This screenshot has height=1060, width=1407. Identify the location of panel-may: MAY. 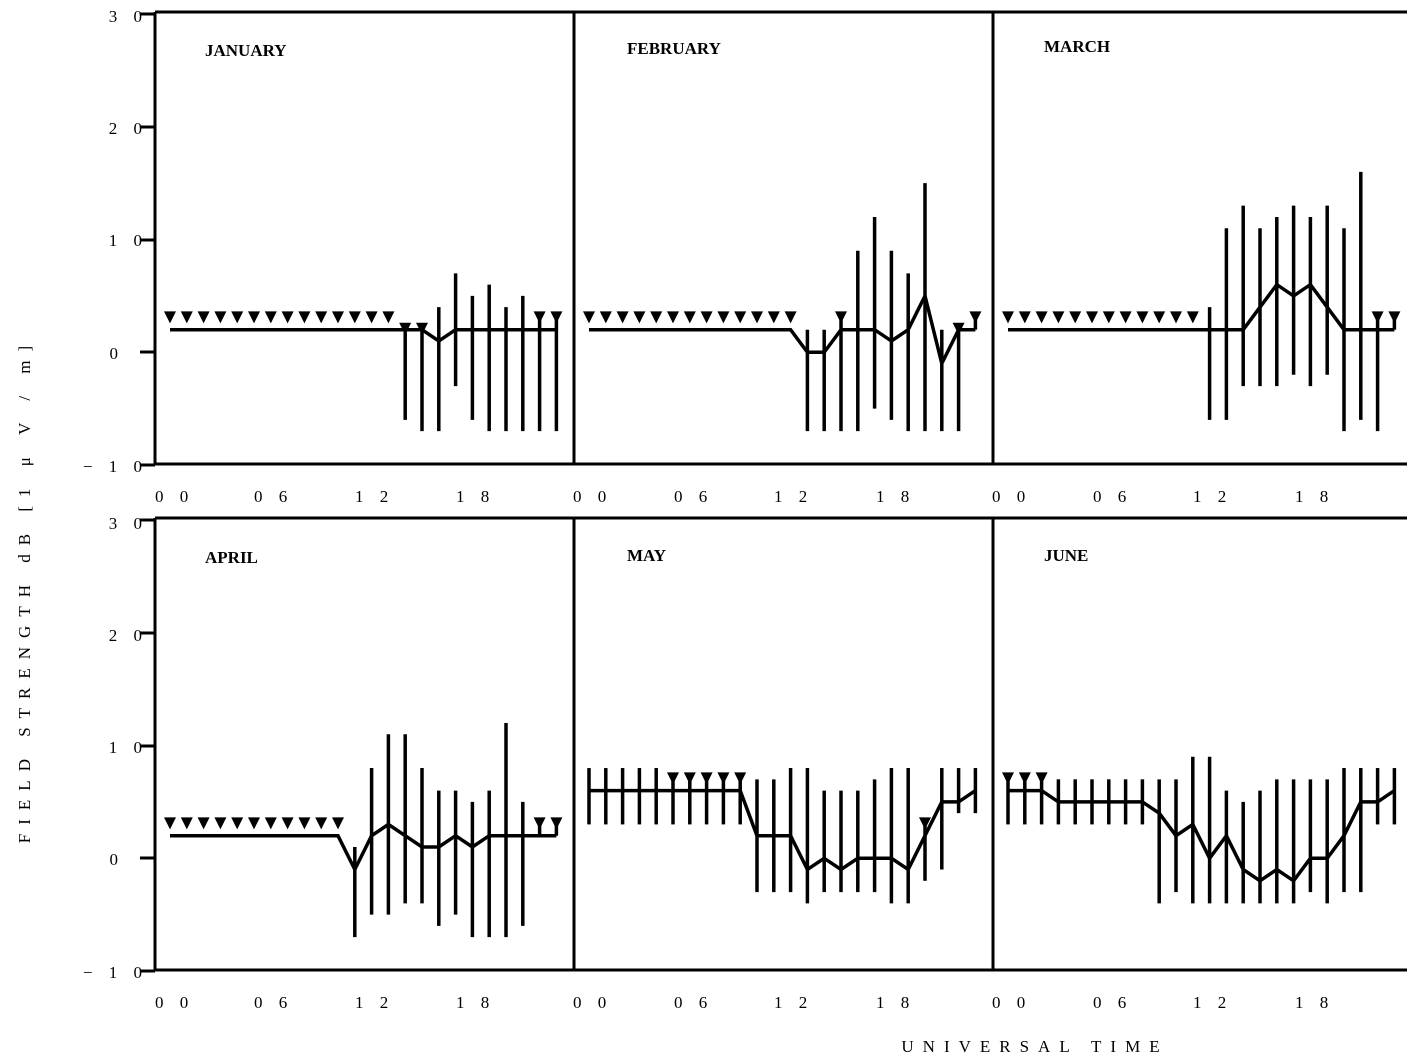
(782, 725).